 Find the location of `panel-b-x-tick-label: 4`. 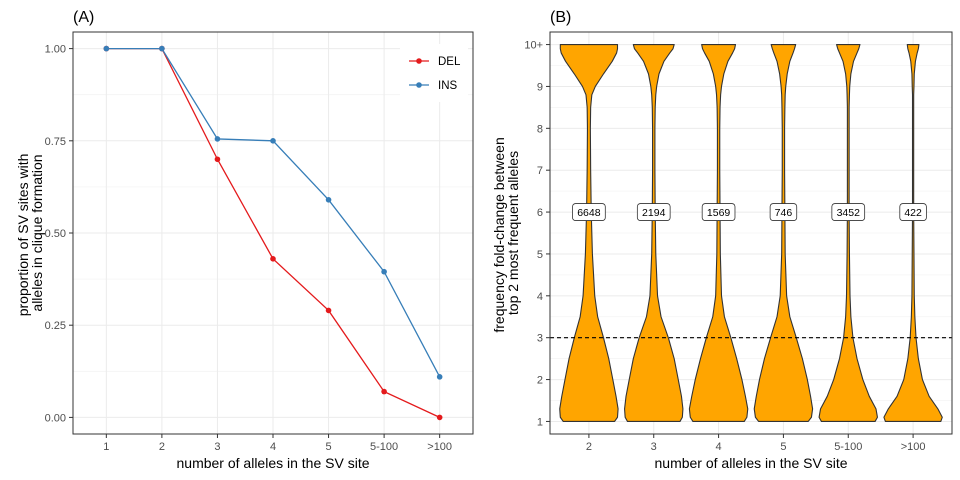

panel-b-x-tick-label: 4 is located at coordinates (719, 447).